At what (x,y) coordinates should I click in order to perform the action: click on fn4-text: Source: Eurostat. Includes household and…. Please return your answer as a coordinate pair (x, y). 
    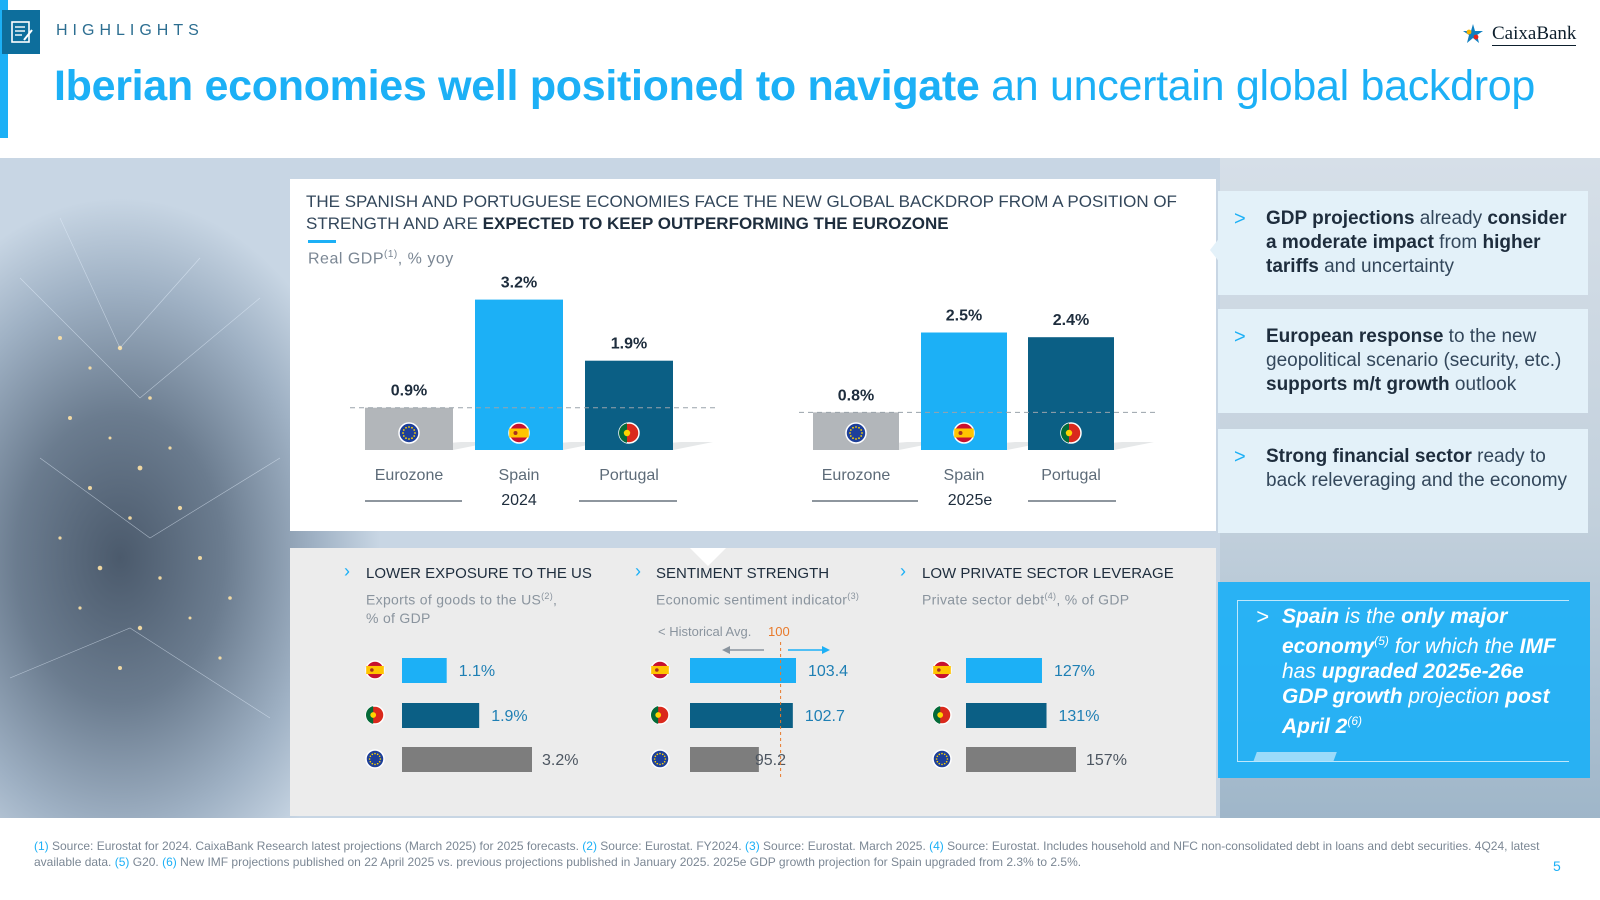
    Looking at the image, I should click on (787, 854).